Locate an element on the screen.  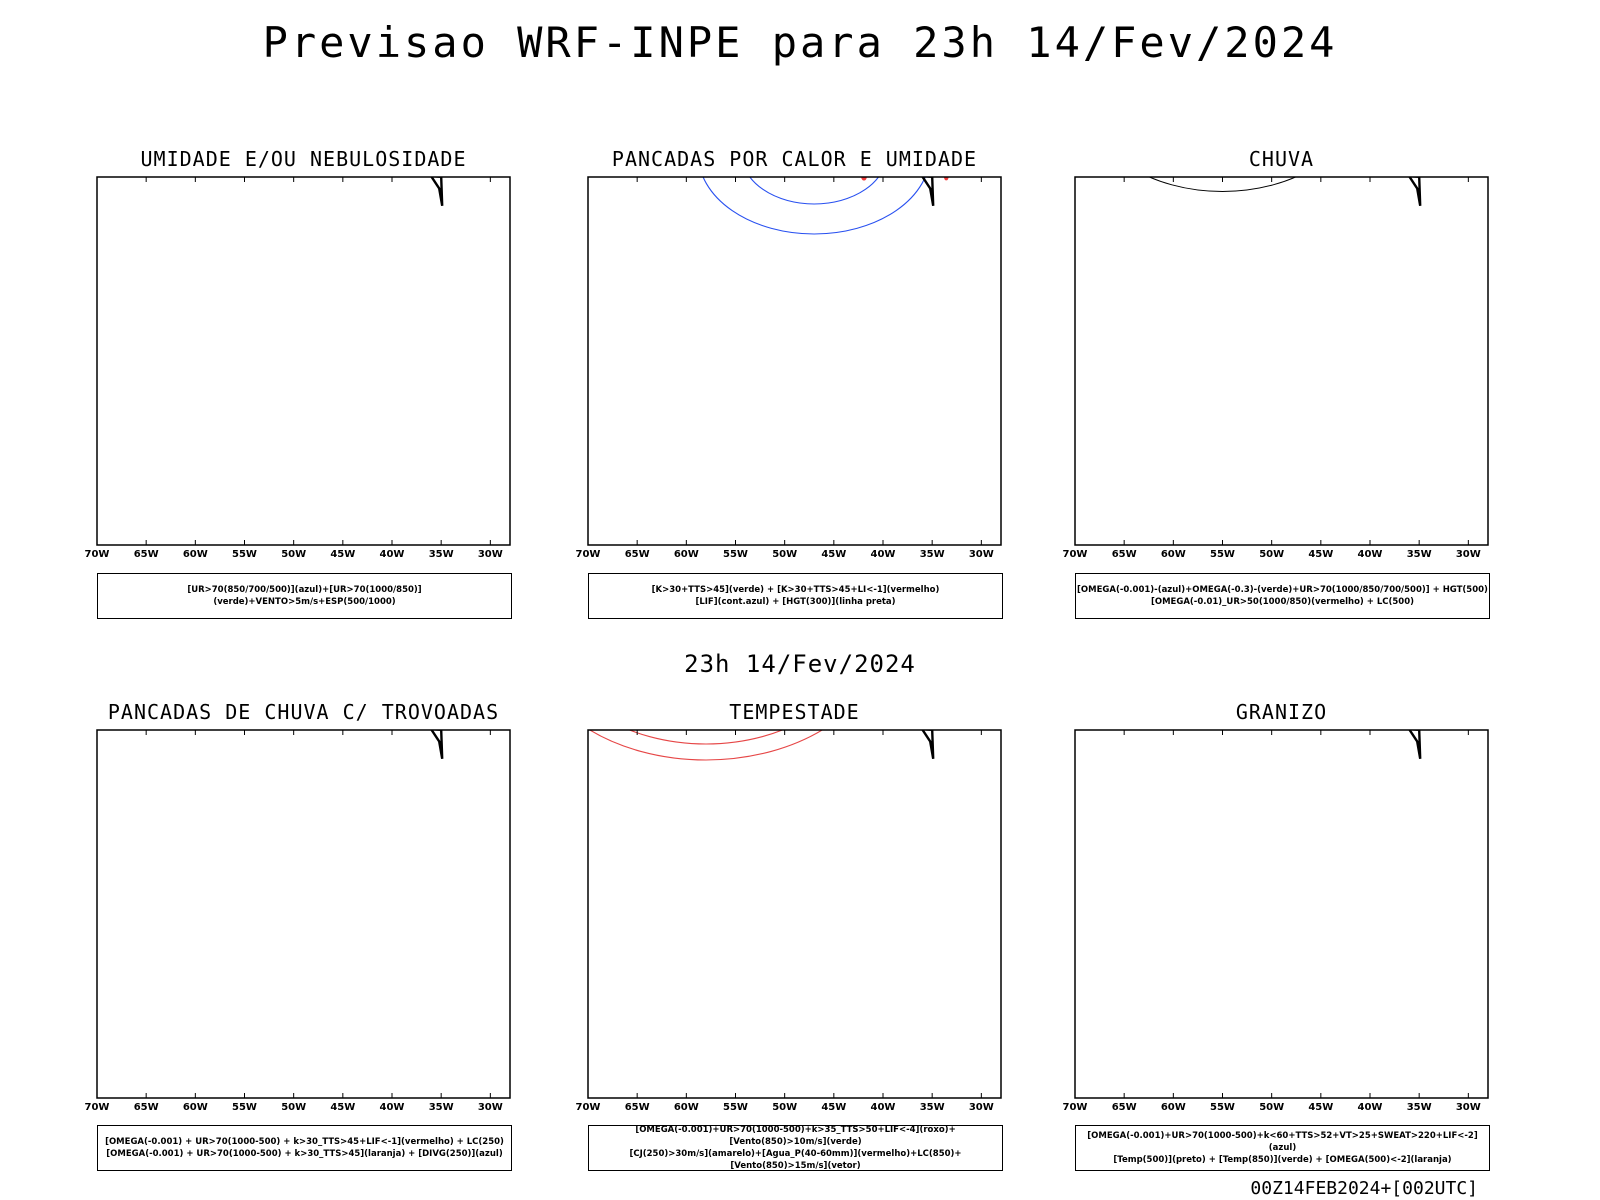
panel-title-tempestade: TEMPESTADE is located at coordinates (794, 712).